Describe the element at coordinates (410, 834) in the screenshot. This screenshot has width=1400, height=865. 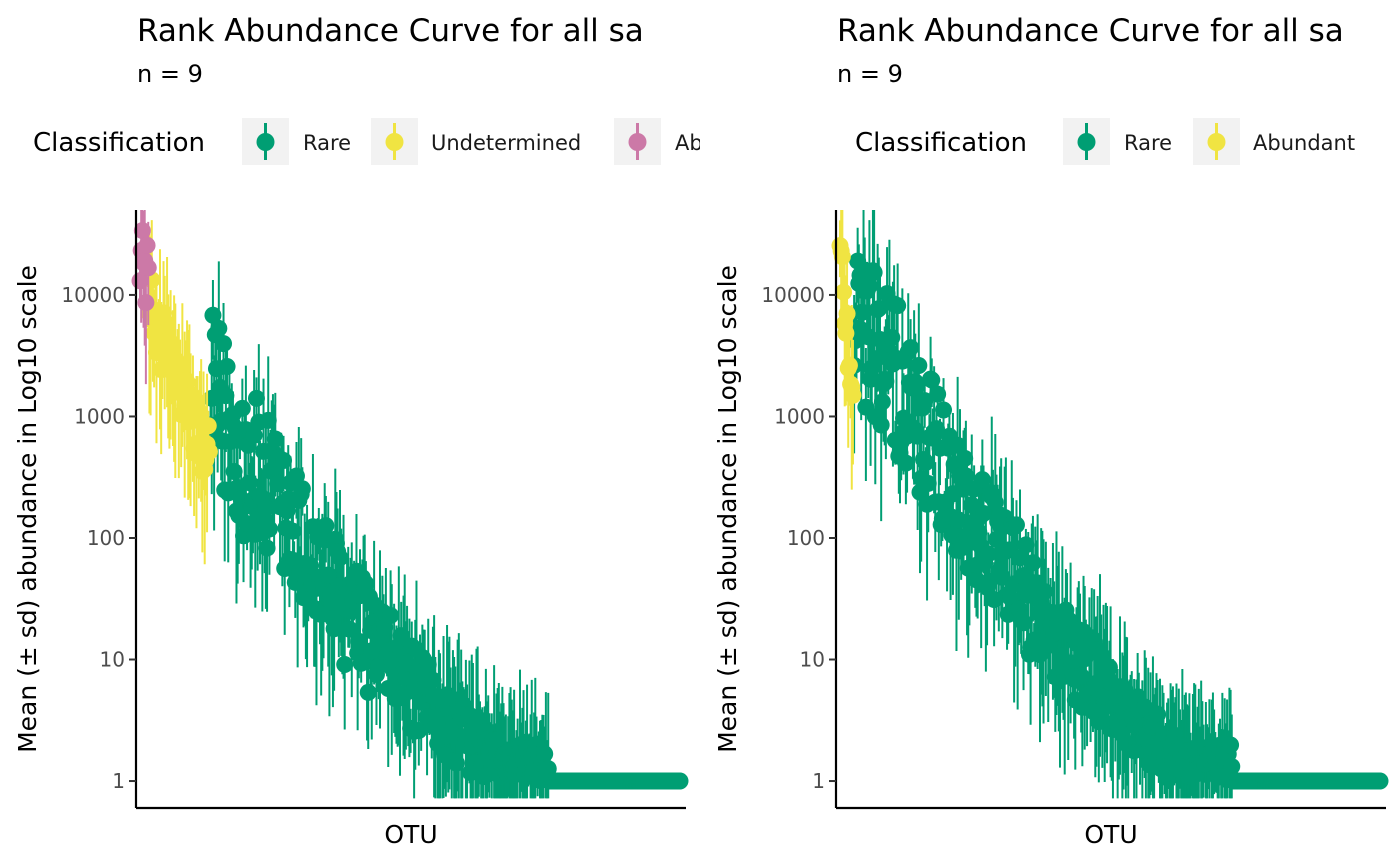
I see `x-axis-title: OTU` at that location.